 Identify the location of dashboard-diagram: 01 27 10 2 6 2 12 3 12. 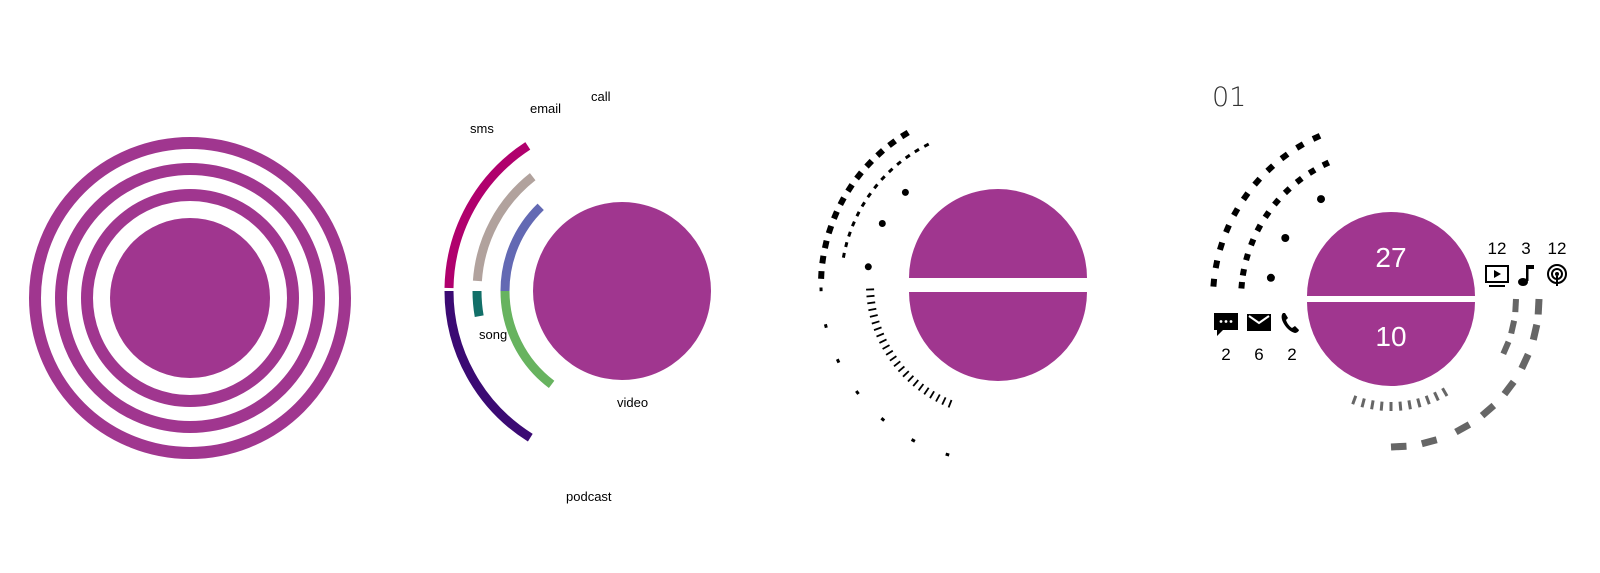
(1388, 266).